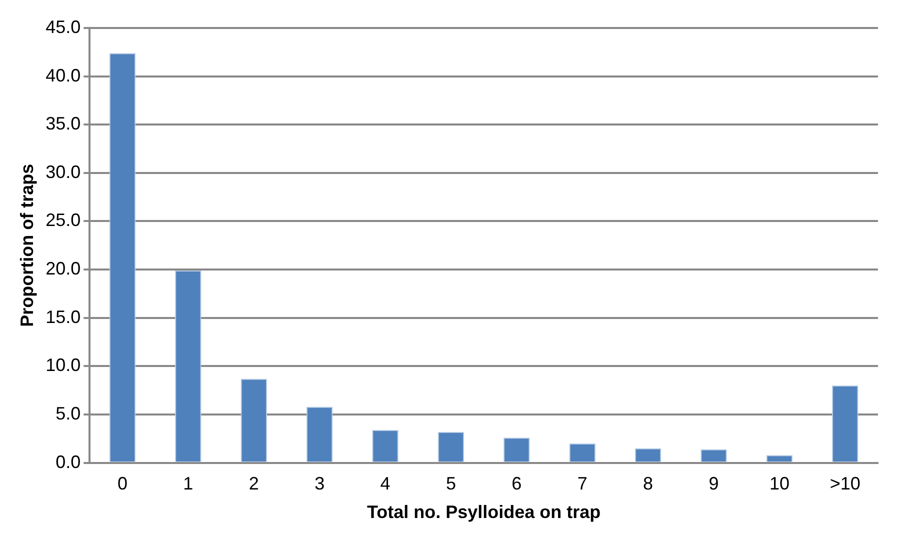  I want to click on y-tick-label: 40.0, so click(63, 75).